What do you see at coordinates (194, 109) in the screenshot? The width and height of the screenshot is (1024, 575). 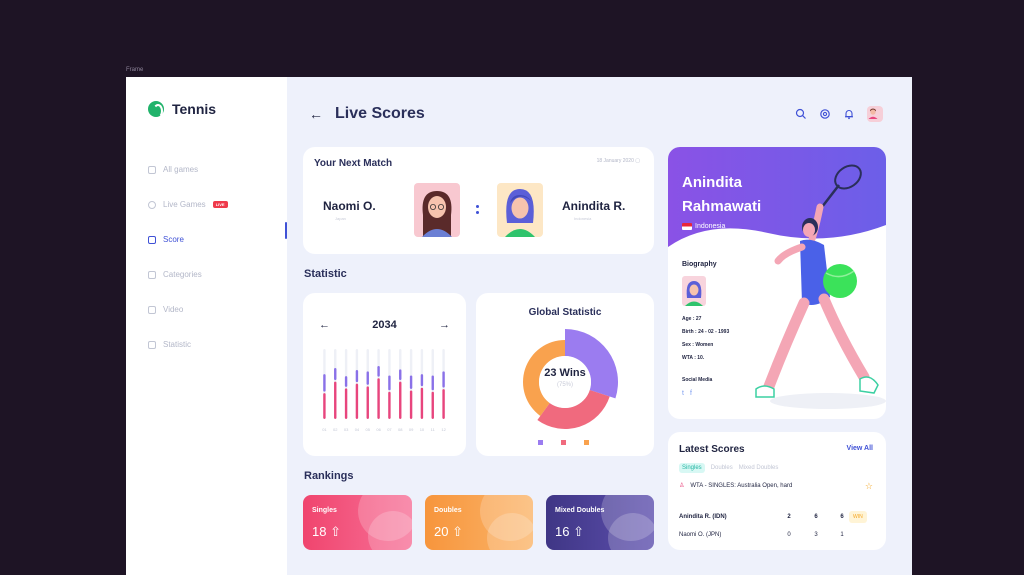 I see `app-name: Tennis` at bounding box center [194, 109].